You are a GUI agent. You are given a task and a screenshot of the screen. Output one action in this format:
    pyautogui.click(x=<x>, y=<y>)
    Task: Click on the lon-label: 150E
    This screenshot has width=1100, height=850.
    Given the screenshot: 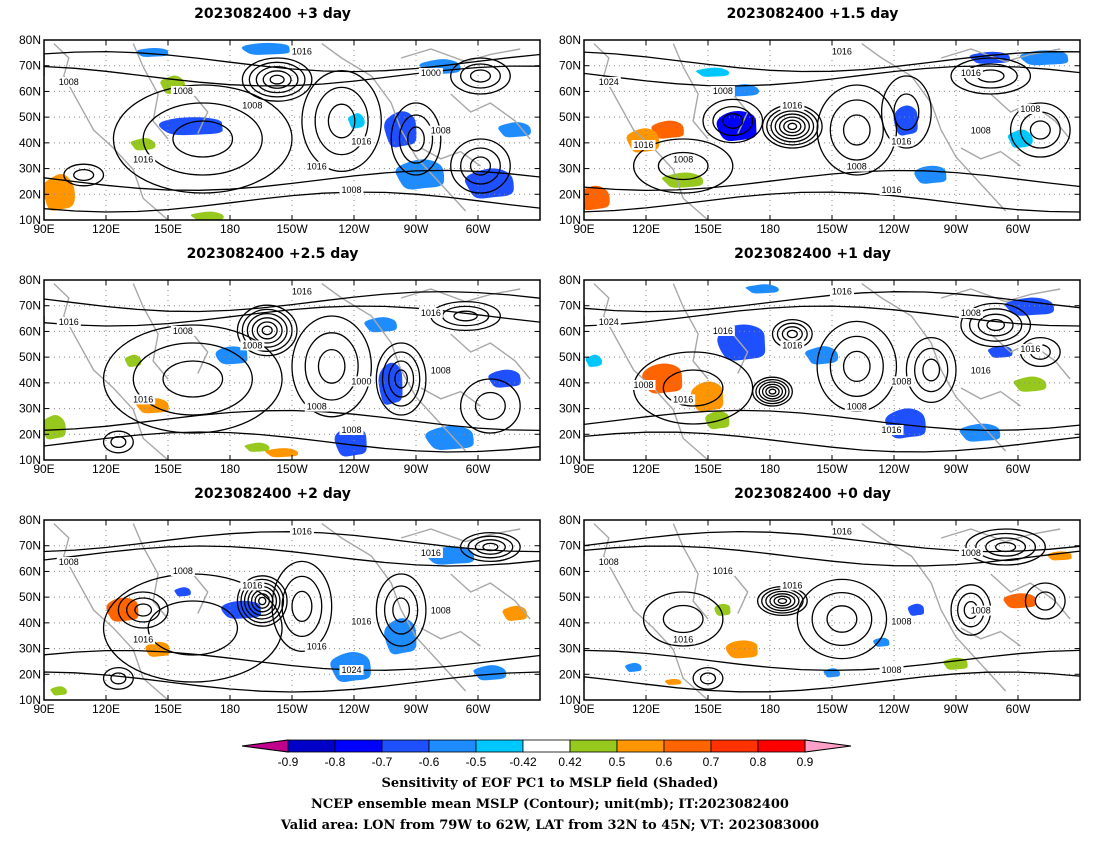 What is the action you would take?
    pyautogui.click(x=708, y=709)
    